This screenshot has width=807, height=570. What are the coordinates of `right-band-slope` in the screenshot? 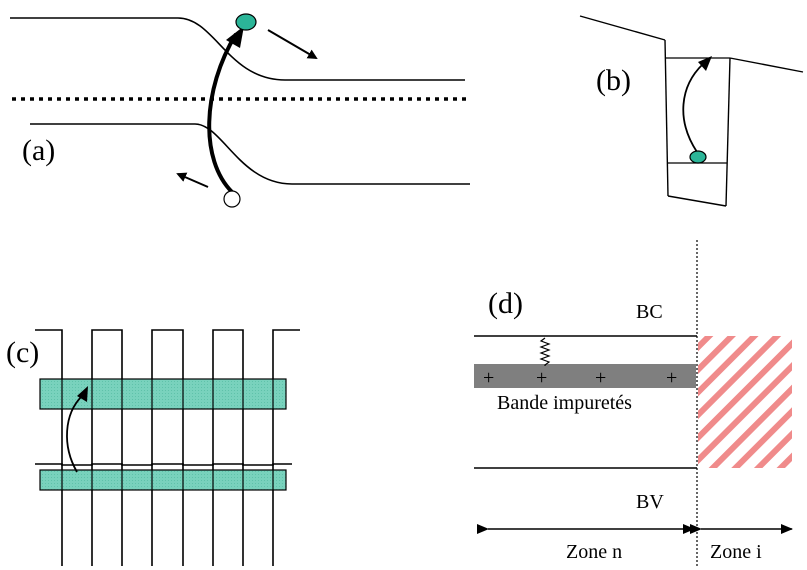 It's located at (766, 65).